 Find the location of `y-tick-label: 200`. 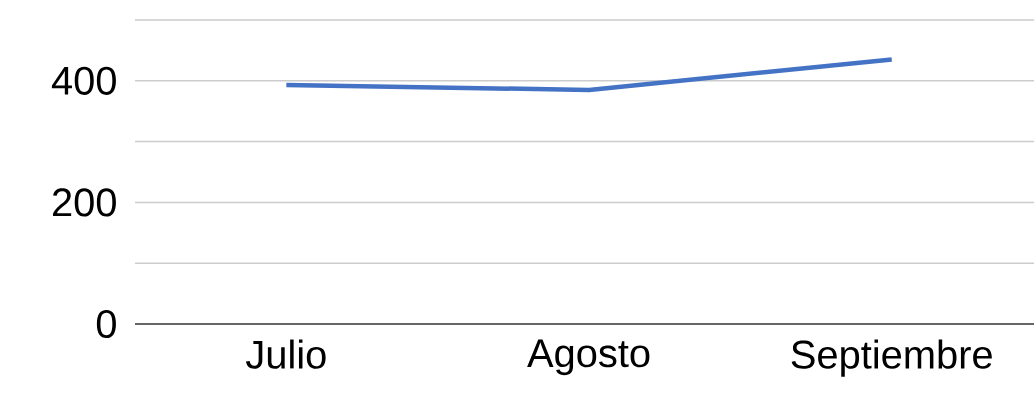

y-tick-label: 200 is located at coordinates (84, 202).